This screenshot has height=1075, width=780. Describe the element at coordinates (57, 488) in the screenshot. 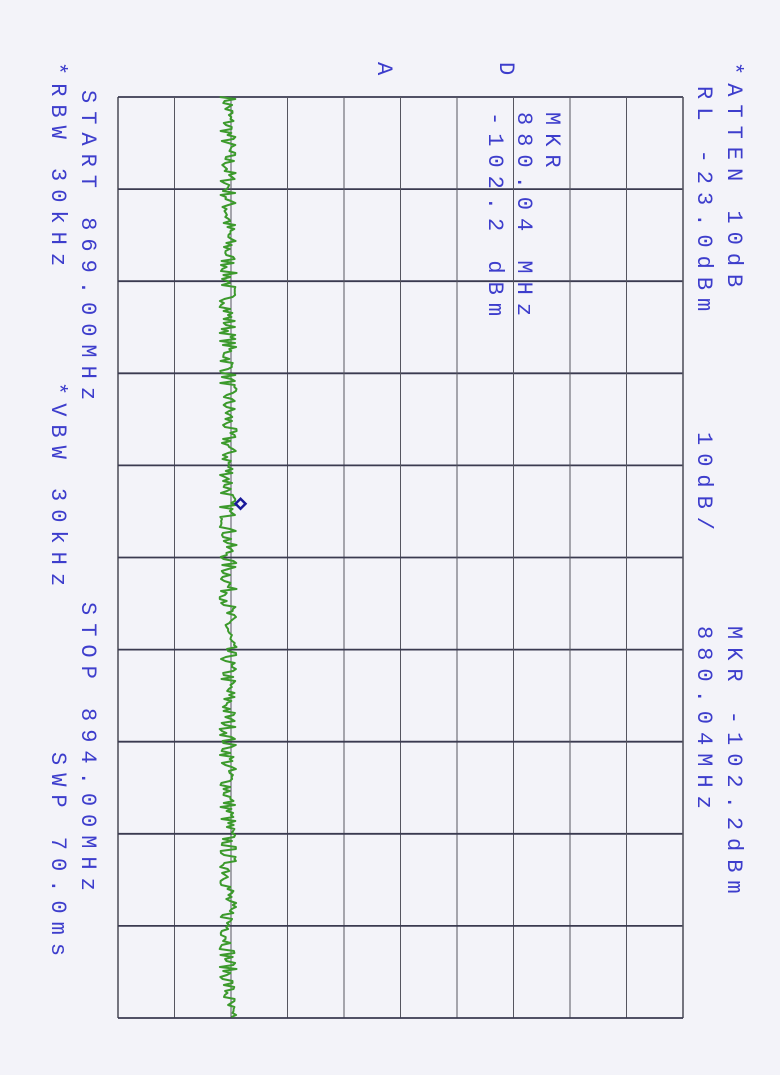

I see `vbw-label: *VBW 30kHz` at that location.